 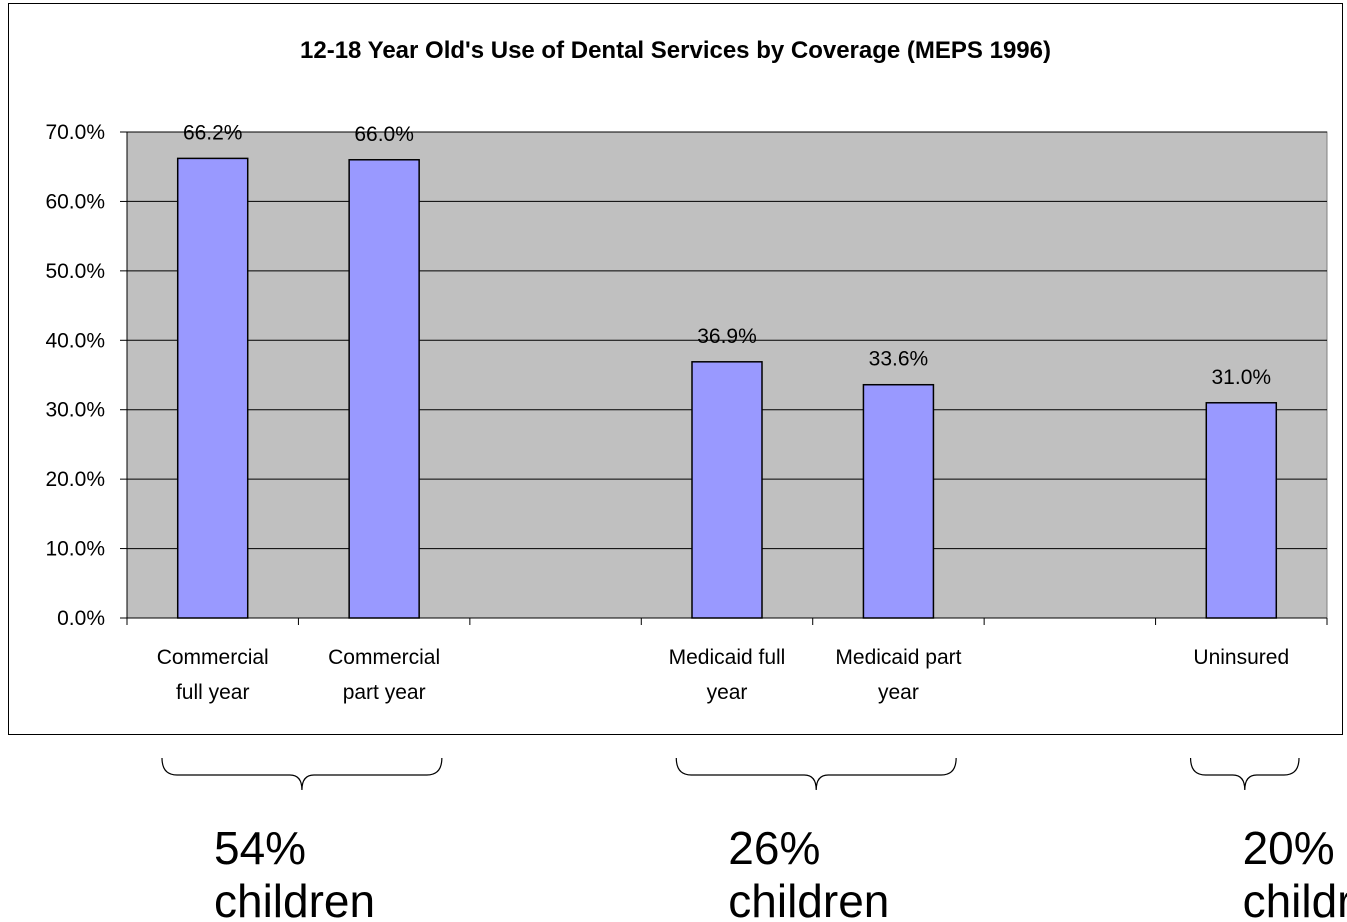 I want to click on data-label: 66.0%, so click(x=384, y=134).